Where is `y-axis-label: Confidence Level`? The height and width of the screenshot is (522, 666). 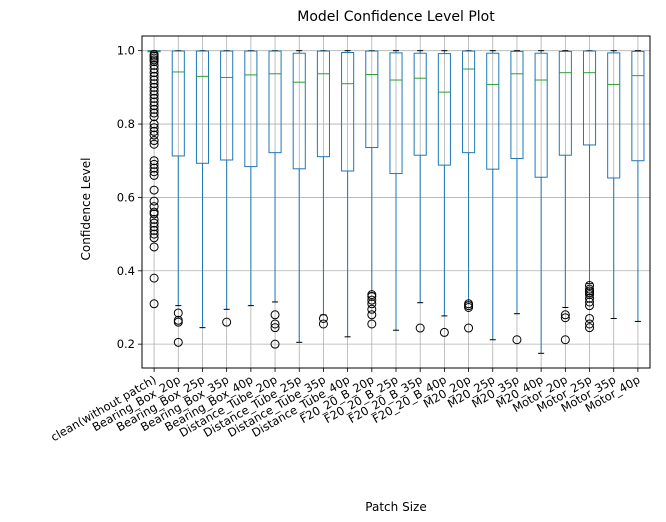
y-axis-label: Confidence Level is located at coordinates (86, 209).